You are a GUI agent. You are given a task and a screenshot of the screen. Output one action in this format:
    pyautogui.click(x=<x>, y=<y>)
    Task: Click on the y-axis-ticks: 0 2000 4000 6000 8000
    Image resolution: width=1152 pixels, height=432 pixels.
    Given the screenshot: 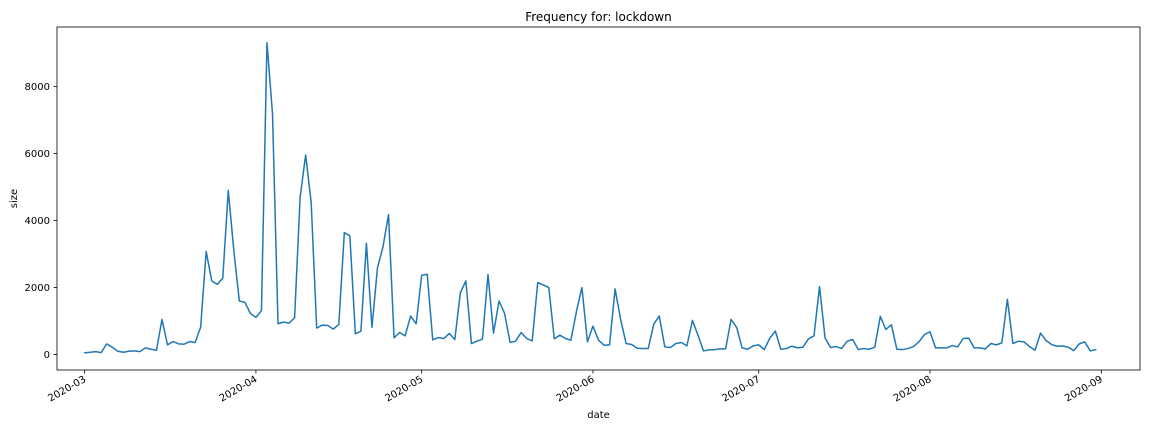 What is the action you would take?
    pyautogui.click(x=41, y=221)
    